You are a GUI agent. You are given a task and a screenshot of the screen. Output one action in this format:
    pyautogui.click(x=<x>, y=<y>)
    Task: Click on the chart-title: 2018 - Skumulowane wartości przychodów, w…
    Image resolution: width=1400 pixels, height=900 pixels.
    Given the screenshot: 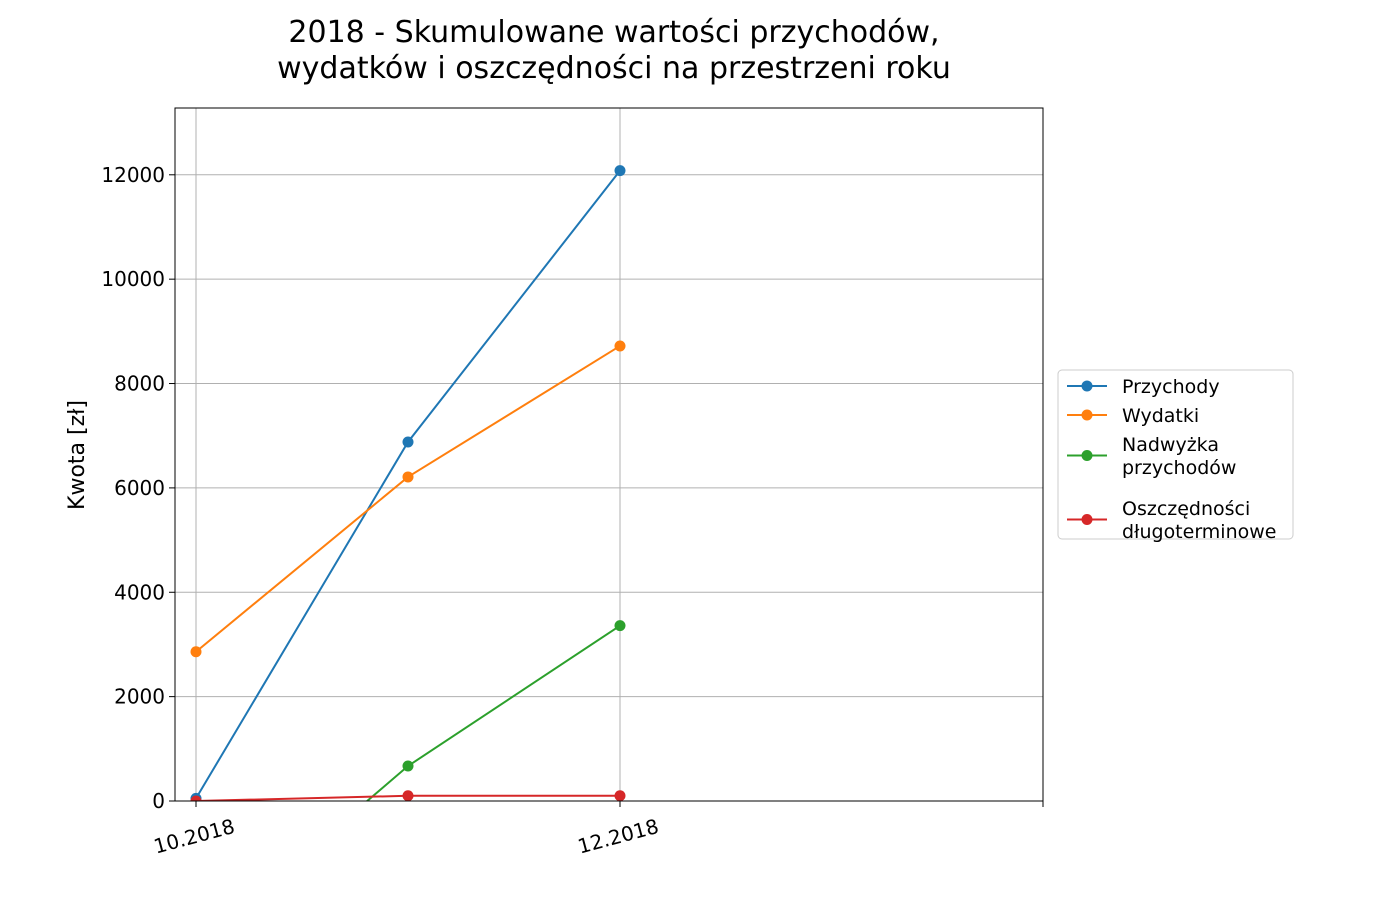 What is the action you would take?
    pyautogui.click(x=614, y=50)
    